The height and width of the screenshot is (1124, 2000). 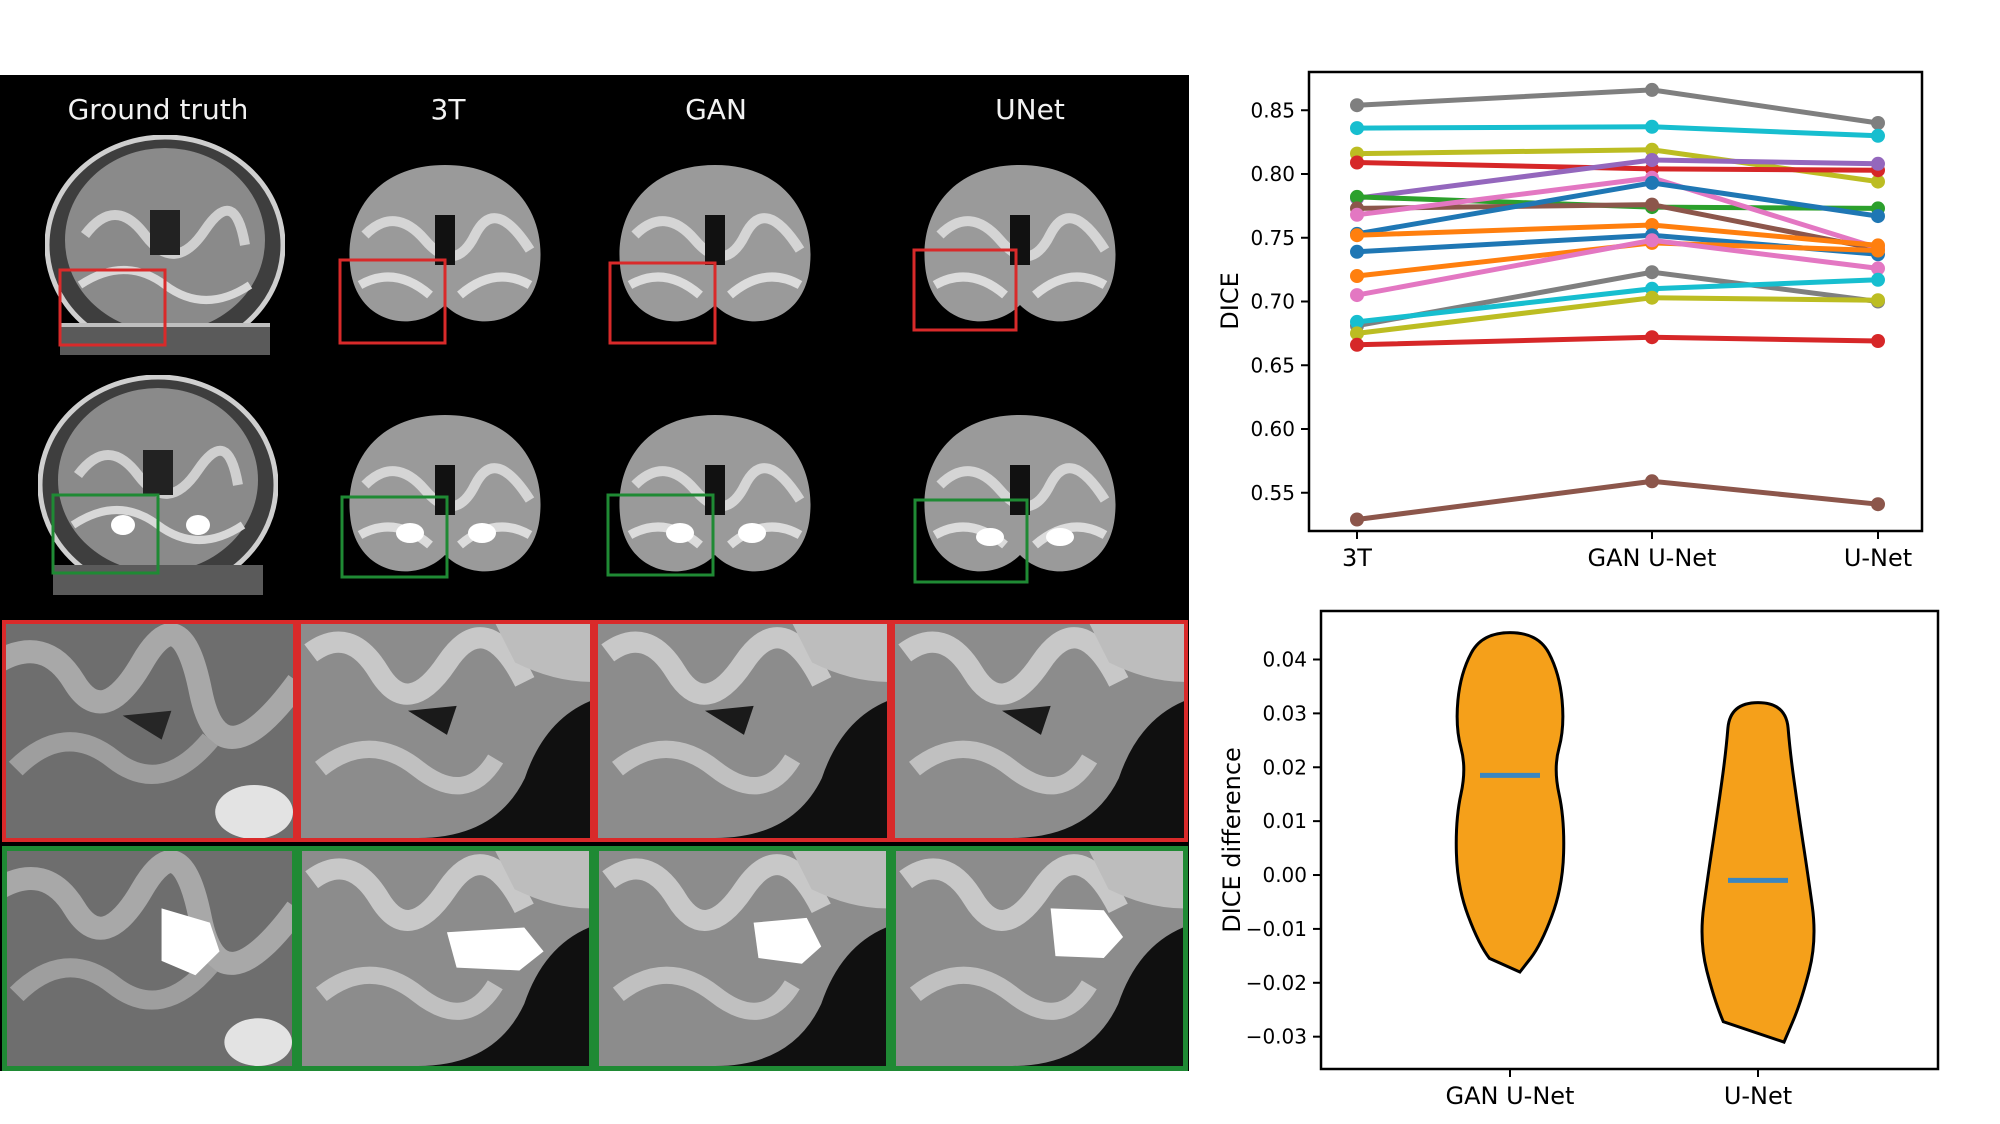 What do you see at coordinates (1039, 958) in the screenshot?
I see `zoom-green-unet` at bounding box center [1039, 958].